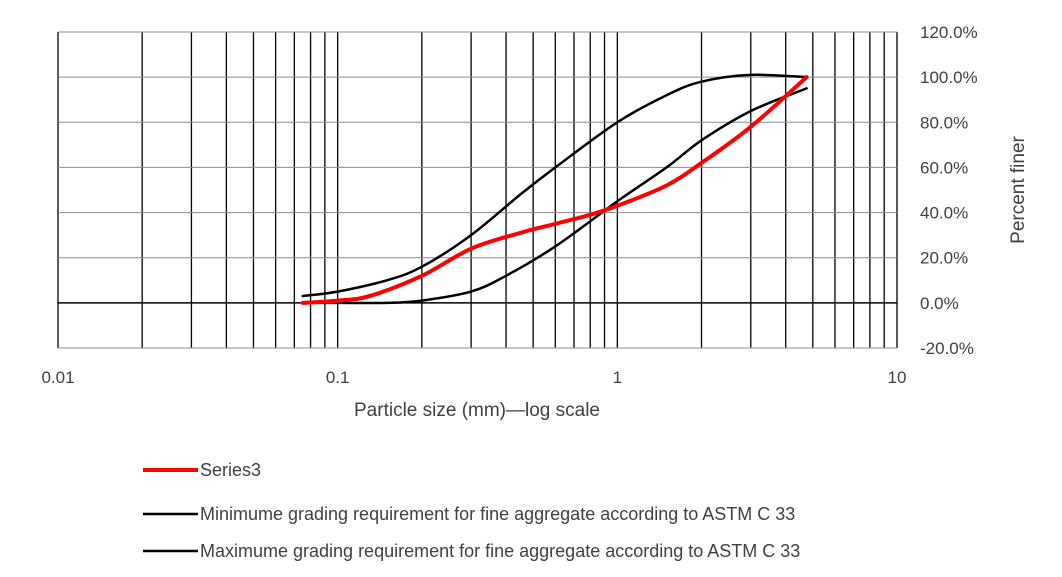 Image resolution: width=1062 pixels, height=577 pixels. I want to click on x-axis-title: Particle size (mm)—log scale, so click(477, 410).